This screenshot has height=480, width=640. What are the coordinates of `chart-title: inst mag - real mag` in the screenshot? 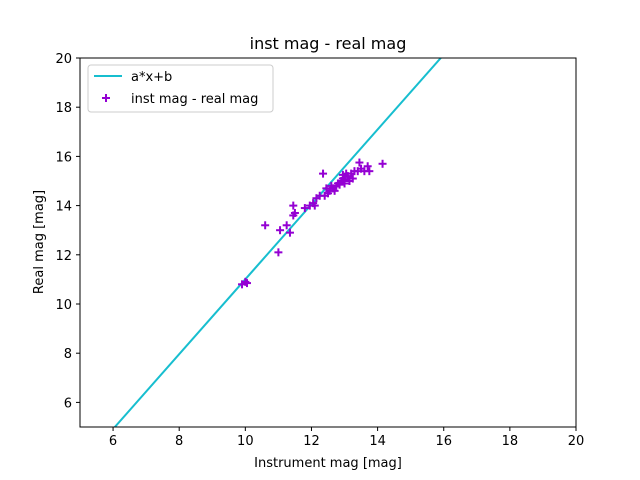 It's located at (328, 43).